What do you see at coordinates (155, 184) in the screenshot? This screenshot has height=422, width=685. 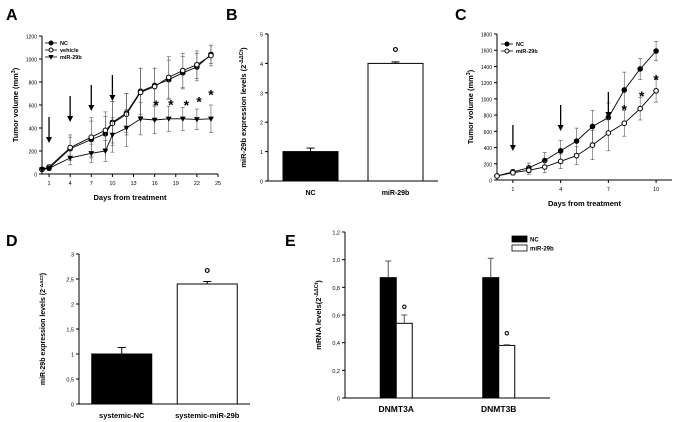 I see `x-tick-label: 16` at bounding box center [155, 184].